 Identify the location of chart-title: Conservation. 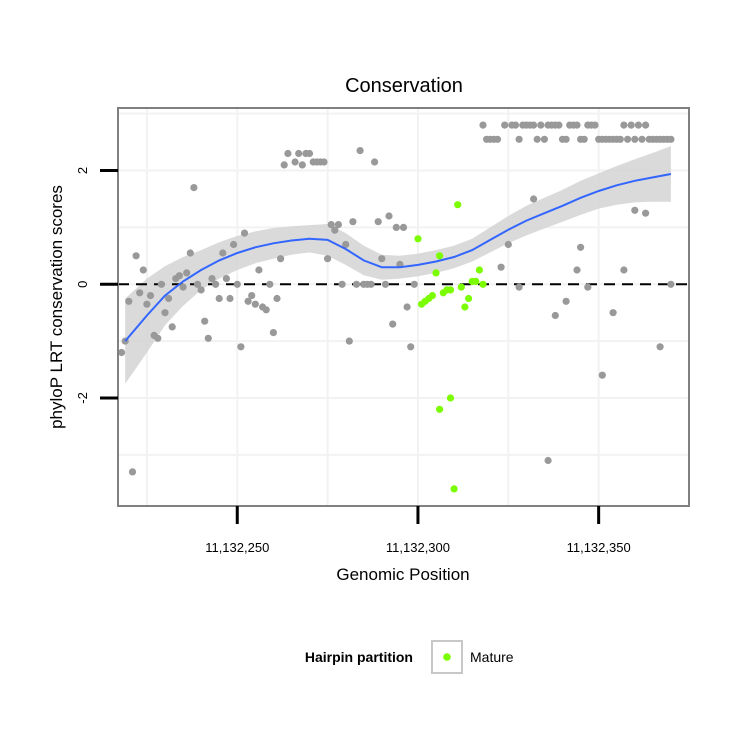
(404, 86).